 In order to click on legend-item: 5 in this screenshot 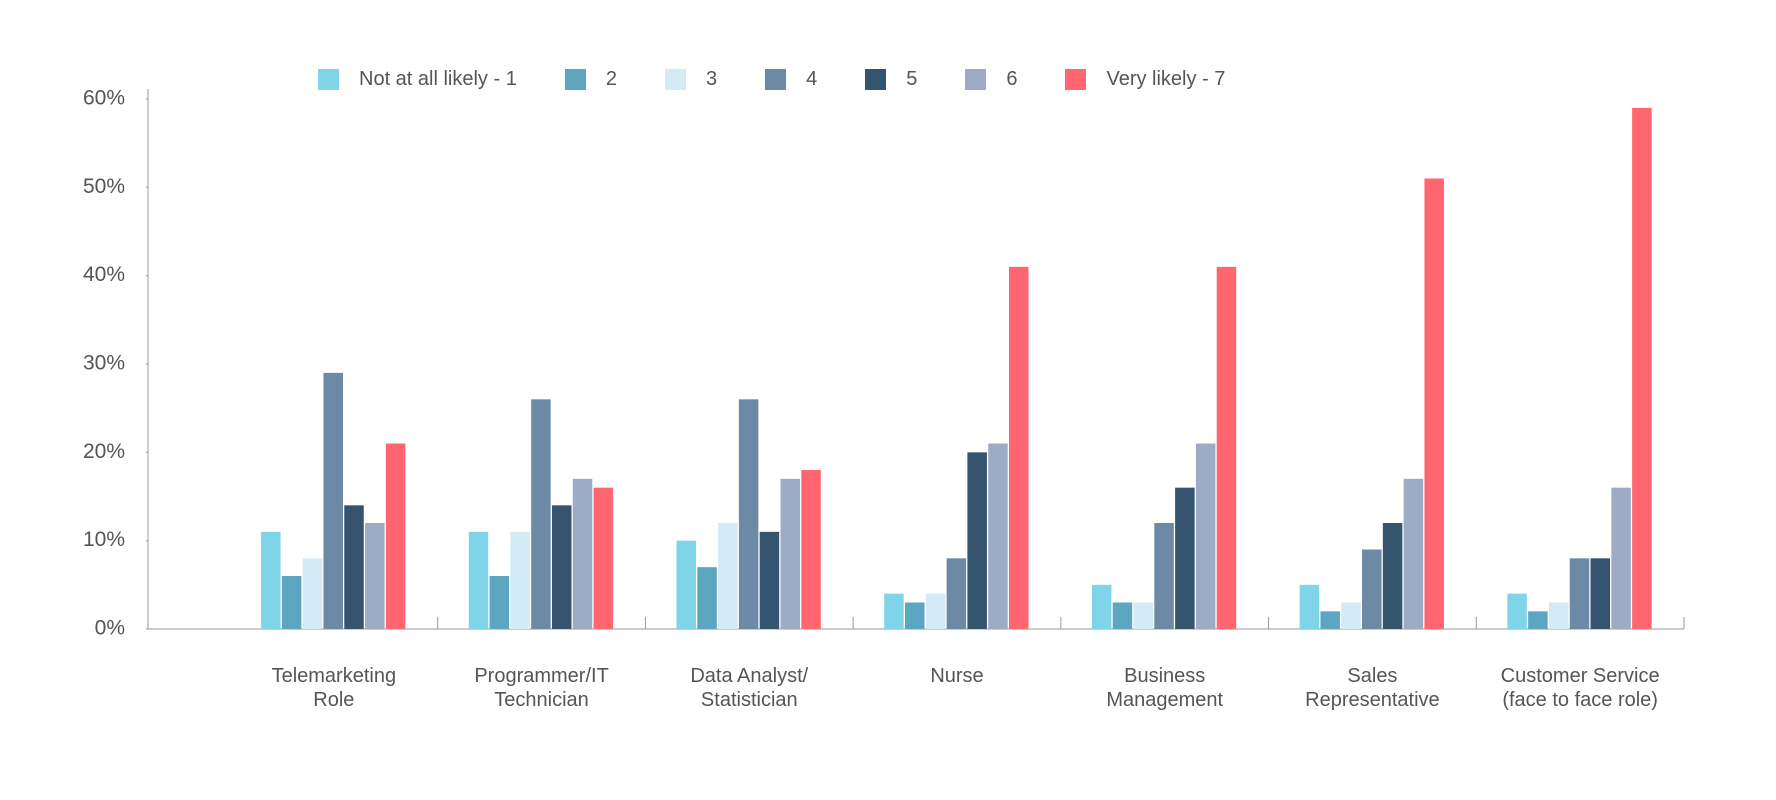, I will do `click(891, 79)`.